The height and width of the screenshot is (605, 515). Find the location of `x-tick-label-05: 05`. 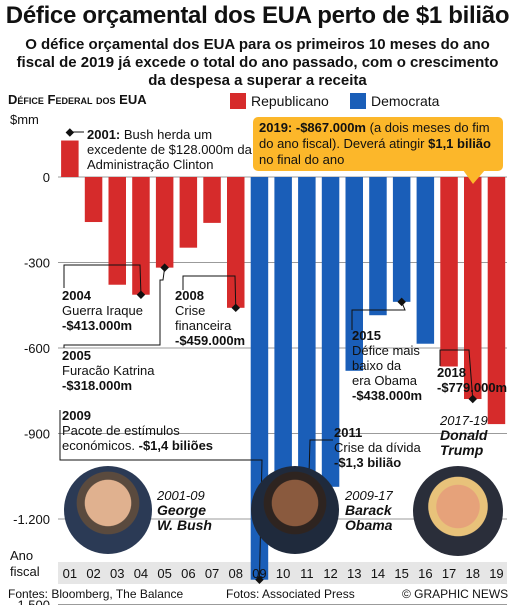

x-tick-label-05: 05 is located at coordinates (164, 573).